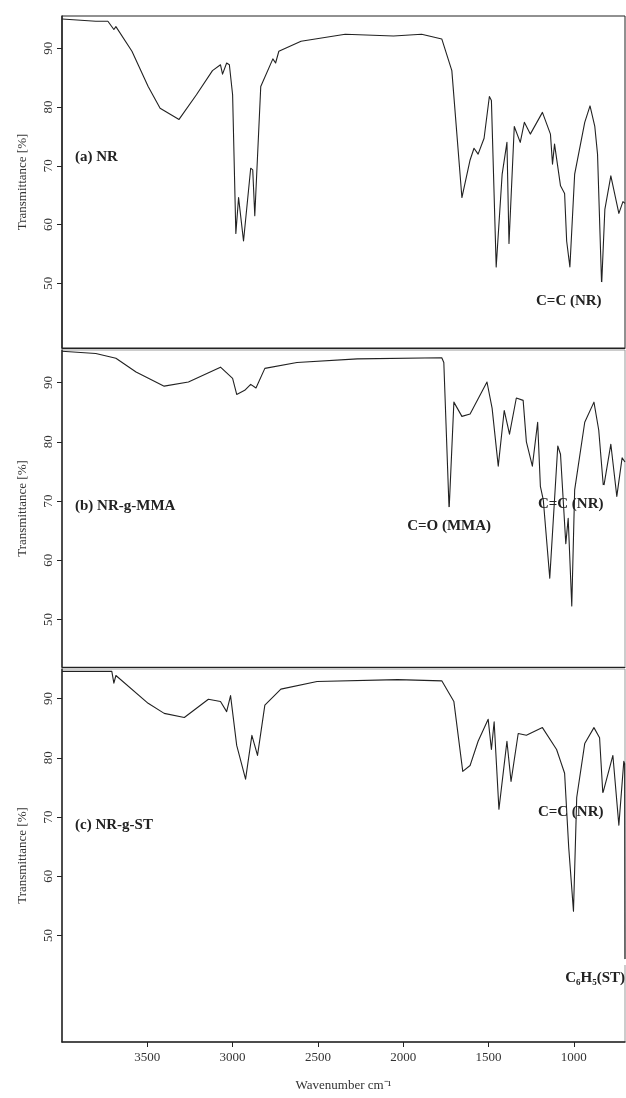  What do you see at coordinates (97, 156) in the screenshot?
I see `text: (a) NR` at bounding box center [97, 156].